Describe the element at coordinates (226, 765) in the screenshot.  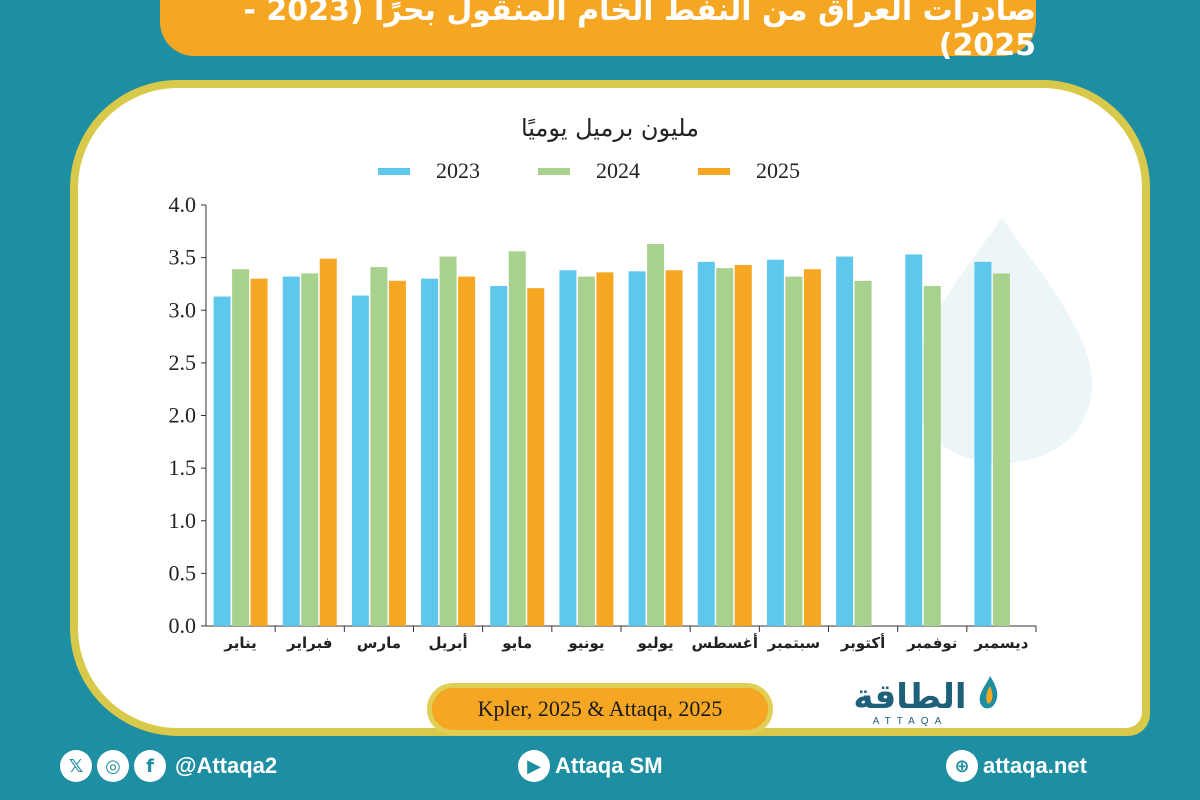
I see `social-handle: @Attaqa2` at that location.